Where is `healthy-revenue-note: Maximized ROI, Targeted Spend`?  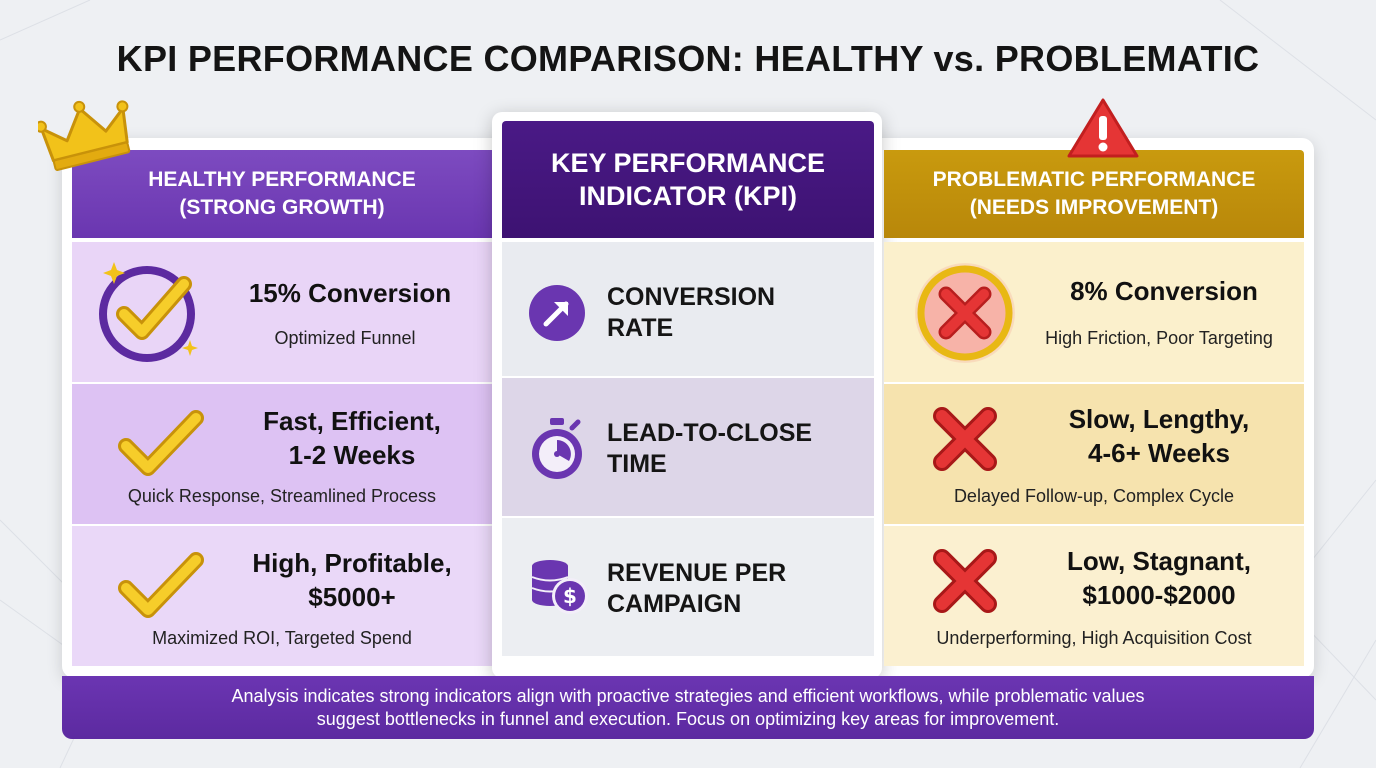 healthy-revenue-note: Maximized ROI, Targeted Spend is located at coordinates (282, 638).